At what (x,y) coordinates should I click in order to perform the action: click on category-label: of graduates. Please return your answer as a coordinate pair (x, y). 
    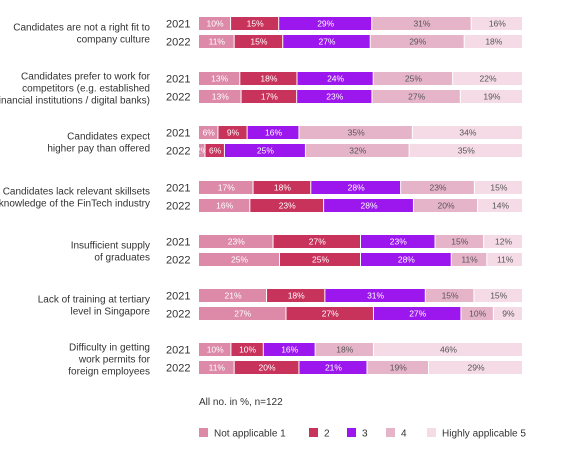
    Looking at the image, I should click on (122, 258).